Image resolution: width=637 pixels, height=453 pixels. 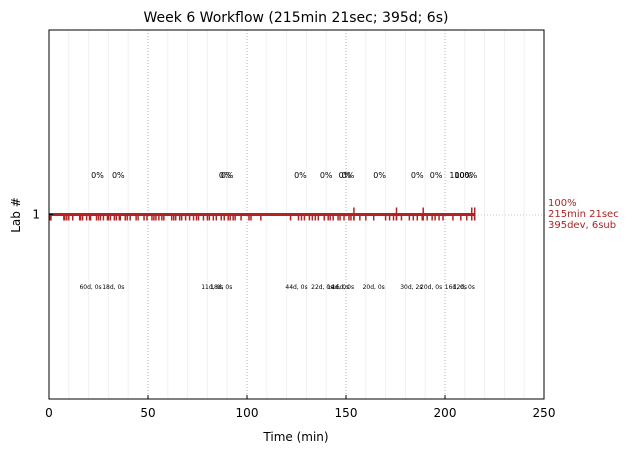 I want to click on x-tick-label: 250, so click(x=544, y=413).